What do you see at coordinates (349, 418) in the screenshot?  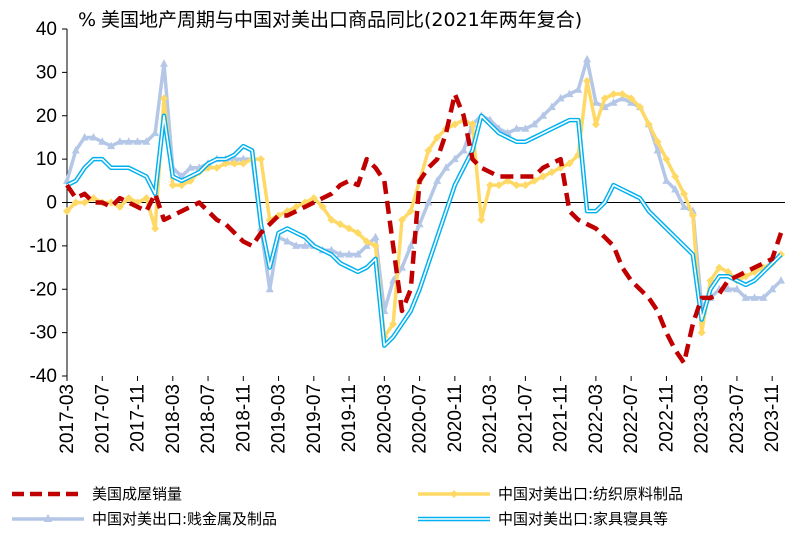 I see `x-tick-label: 2019-11` at bounding box center [349, 418].